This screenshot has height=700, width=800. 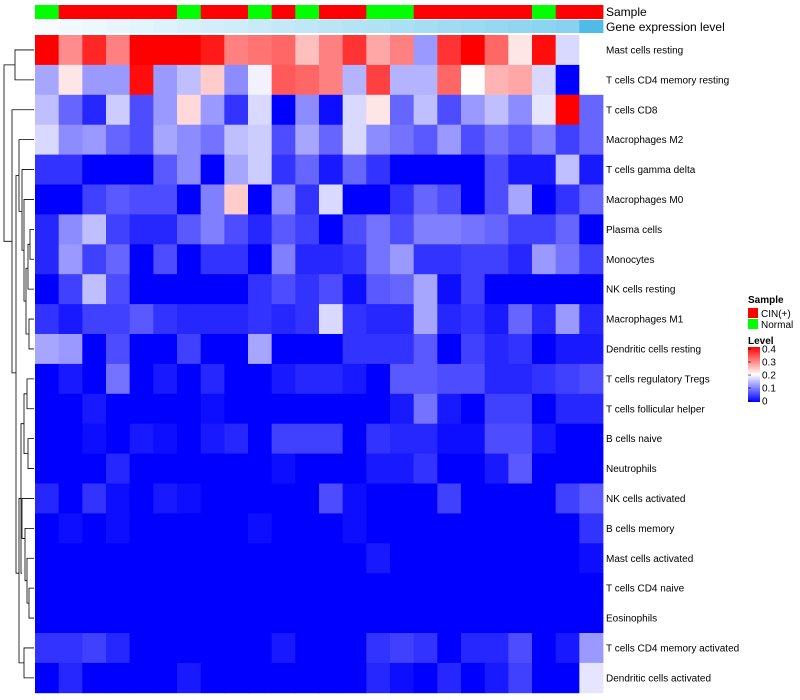 What do you see at coordinates (762, 376) in the screenshot?
I see `level-ticks: 0.4 0.3 0.2 0.1 0` at bounding box center [762, 376].